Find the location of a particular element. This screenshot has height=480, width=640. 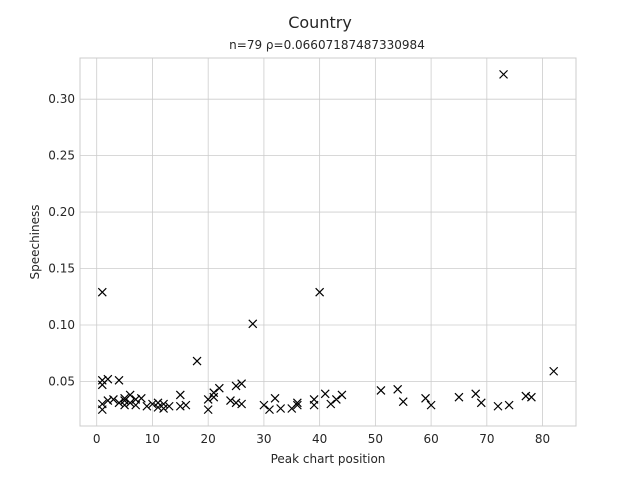

x-tick-label: 70 is located at coordinates (486, 439).